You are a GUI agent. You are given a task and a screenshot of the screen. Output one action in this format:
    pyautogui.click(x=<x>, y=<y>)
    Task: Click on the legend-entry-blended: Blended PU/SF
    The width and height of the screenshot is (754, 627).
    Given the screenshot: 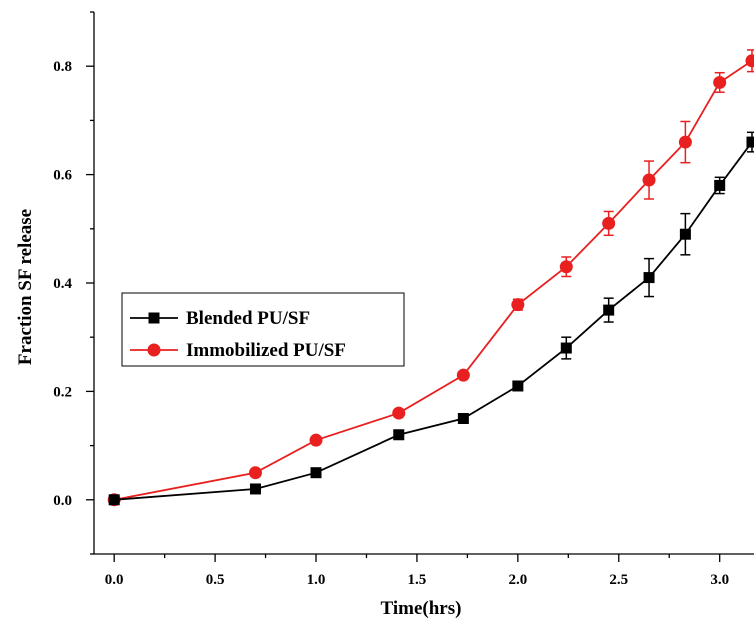 What is the action you would take?
    pyautogui.click(x=220, y=318)
    